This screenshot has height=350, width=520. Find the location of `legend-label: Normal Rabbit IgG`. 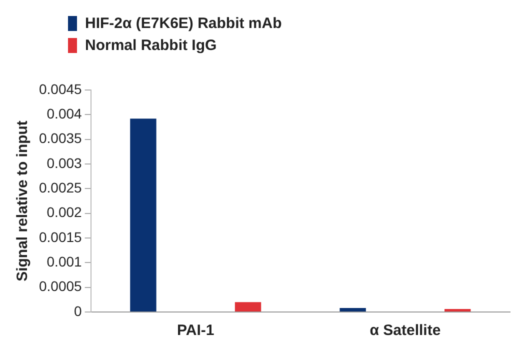

legend-label: Normal Rabbit IgG is located at coordinates (151, 45).